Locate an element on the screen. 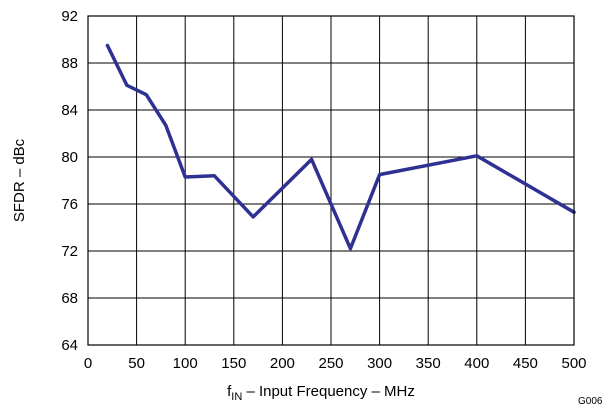 This screenshot has height=409, width=615. y-axis-label: SFDR – dBc is located at coordinates (19, 180).